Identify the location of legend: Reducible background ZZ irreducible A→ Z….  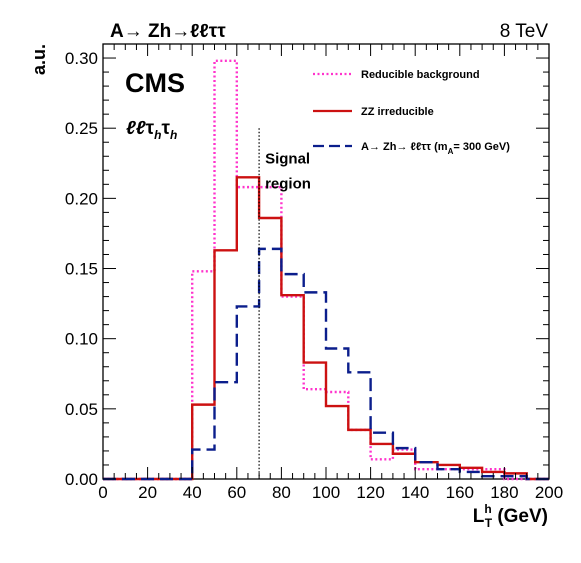
(411, 112).